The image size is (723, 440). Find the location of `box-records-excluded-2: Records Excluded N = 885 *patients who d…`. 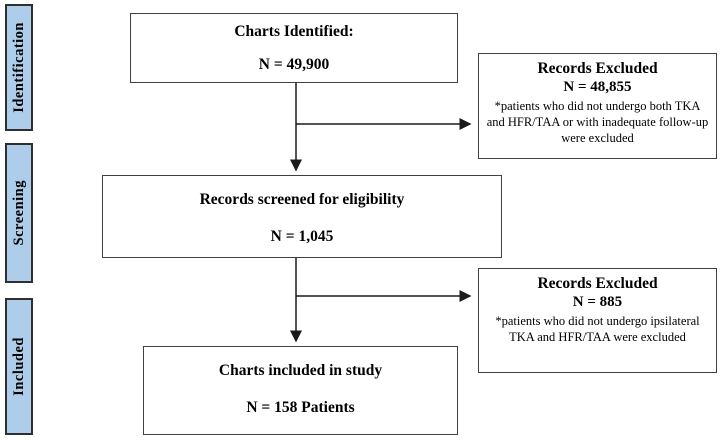

box-records-excluded-2: Records Excluded N = 885 *patients who d… is located at coordinates (597, 320).